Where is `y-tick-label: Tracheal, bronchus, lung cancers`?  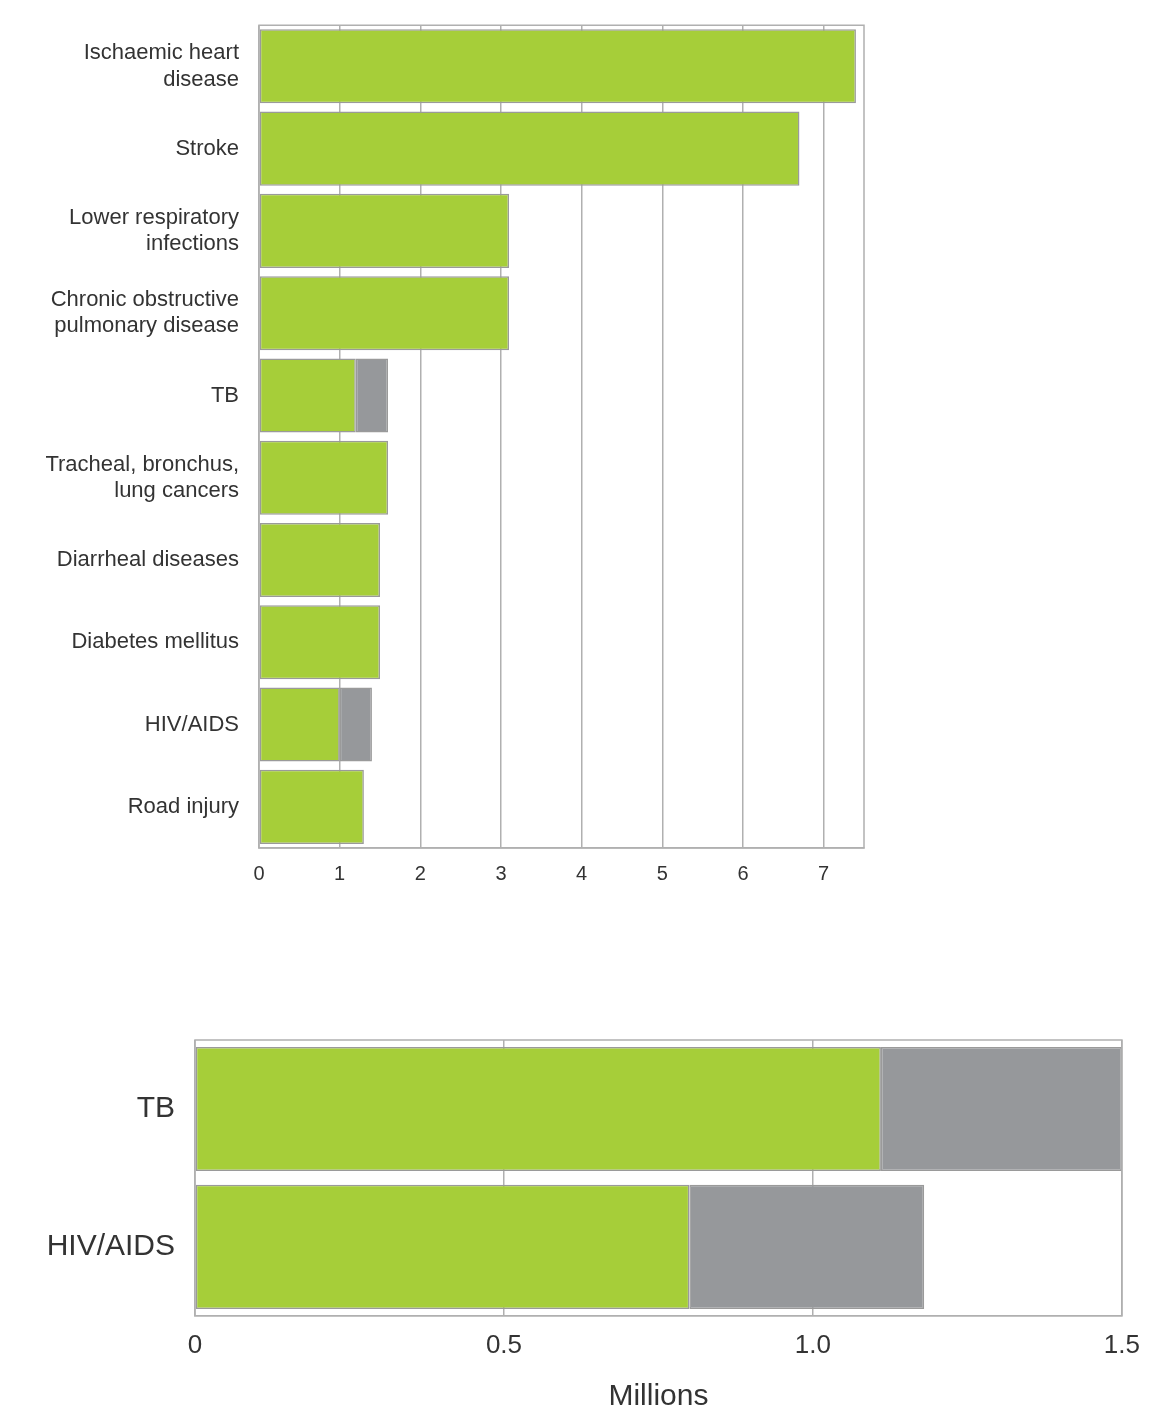 y-tick-label: Tracheal, bronchus, lung cancers is located at coordinates (142, 476).